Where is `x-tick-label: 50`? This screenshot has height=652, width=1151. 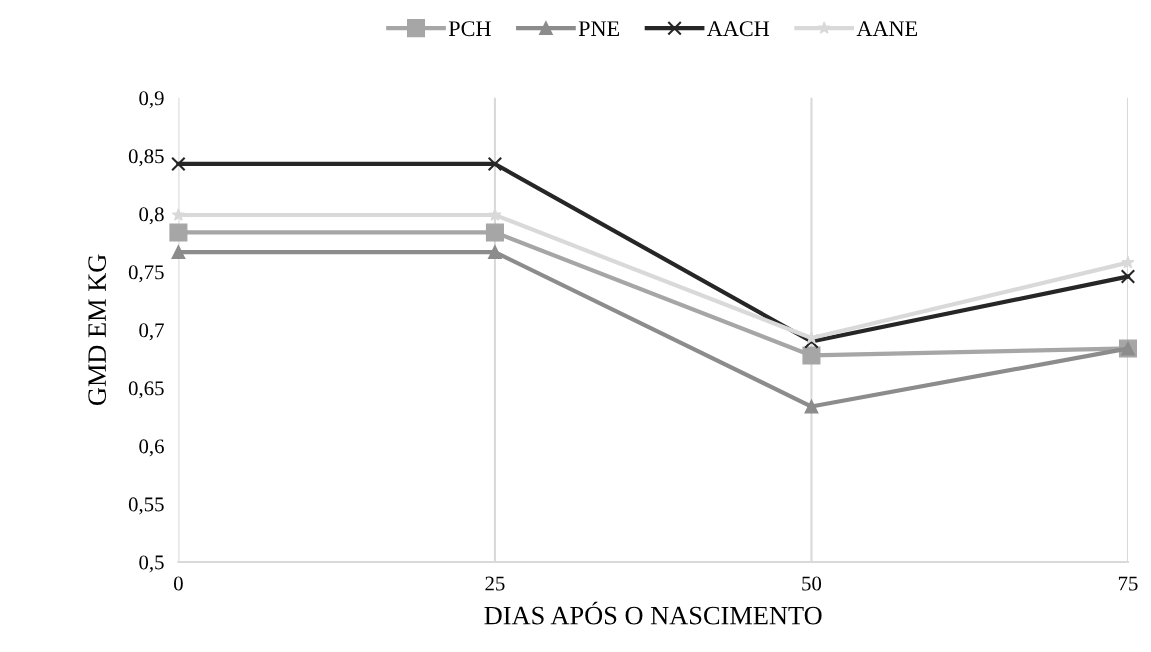
x-tick-label: 50 is located at coordinates (812, 583).